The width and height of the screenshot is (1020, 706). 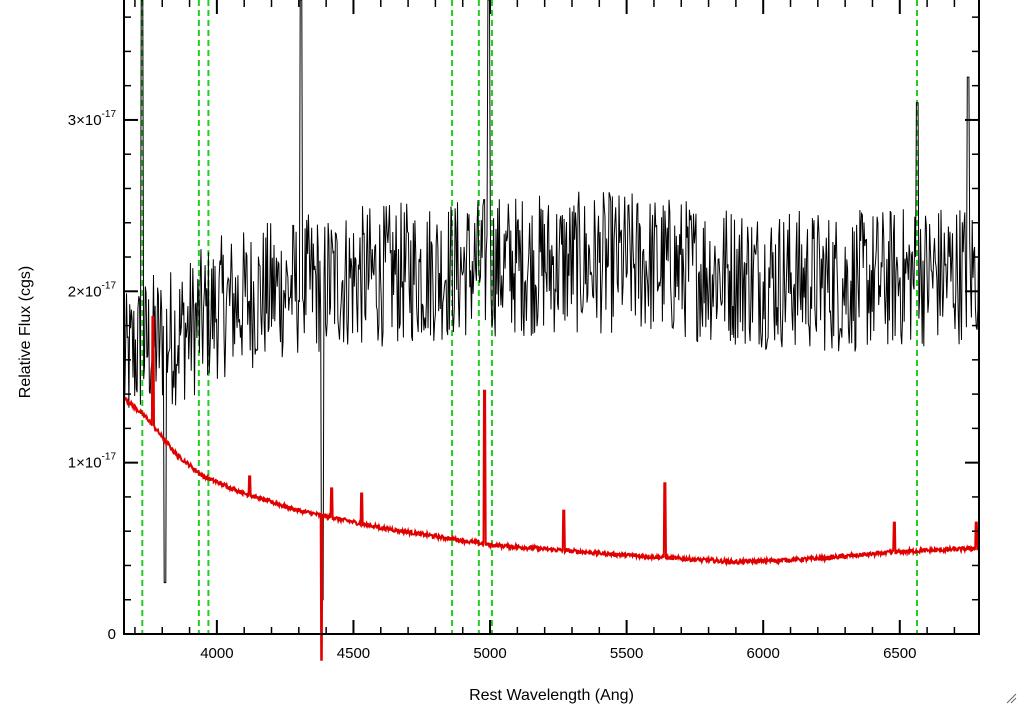 What do you see at coordinates (92, 462) in the screenshot?
I see `y-tick-label: 1×10⁻¹⁷` at bounding box center [92, 462].